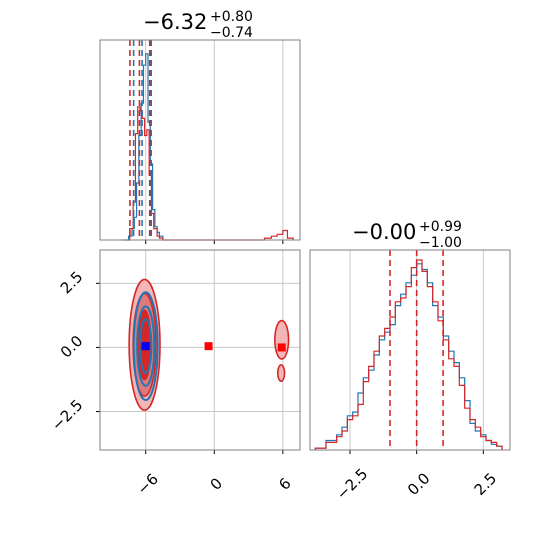 This screenshot has width=550, height=550. I want to click on joint-xtick-label: −6, so click(148, 484).